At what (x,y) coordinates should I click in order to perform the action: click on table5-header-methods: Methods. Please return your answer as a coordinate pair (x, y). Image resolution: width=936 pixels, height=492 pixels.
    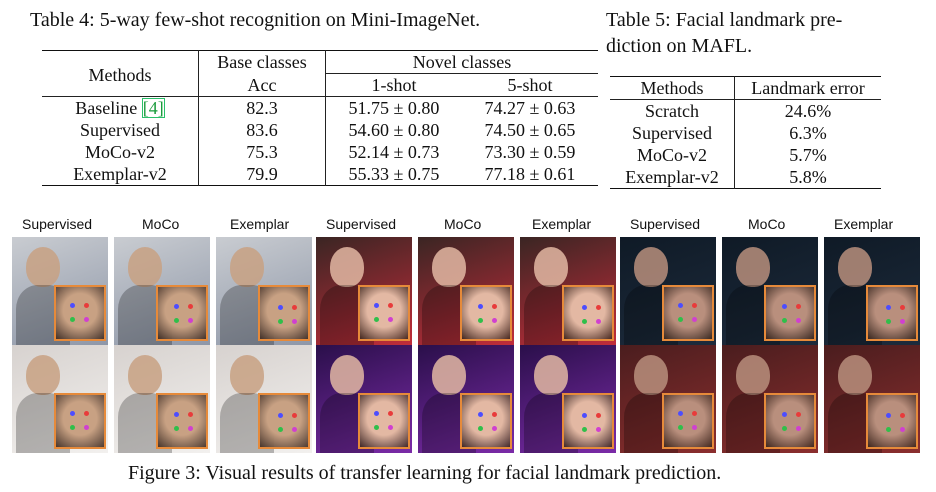
    Looking at the image, I should click on (672, 88).